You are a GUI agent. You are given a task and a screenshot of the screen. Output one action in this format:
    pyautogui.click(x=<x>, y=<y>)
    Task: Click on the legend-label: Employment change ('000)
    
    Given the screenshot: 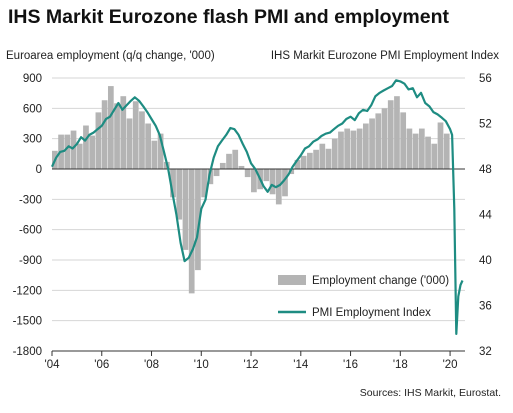 What is the action you would take?
    pyautogui.click(x=380, y=281)
    